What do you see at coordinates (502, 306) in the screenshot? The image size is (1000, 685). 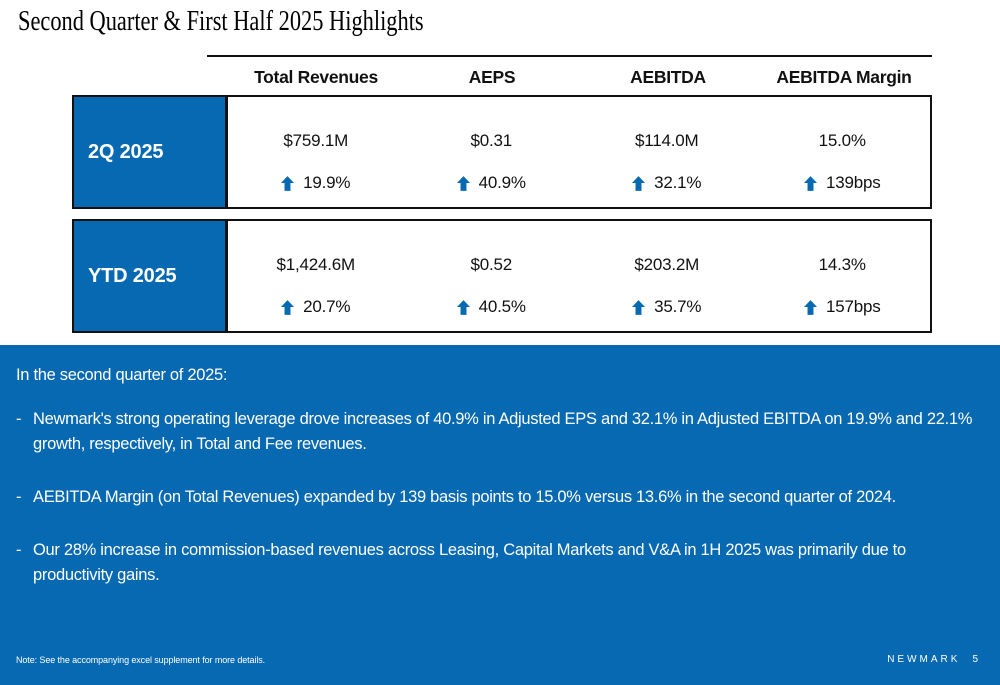 I see `metric-change-value: 40.5%` at bounding box center [502, 306].